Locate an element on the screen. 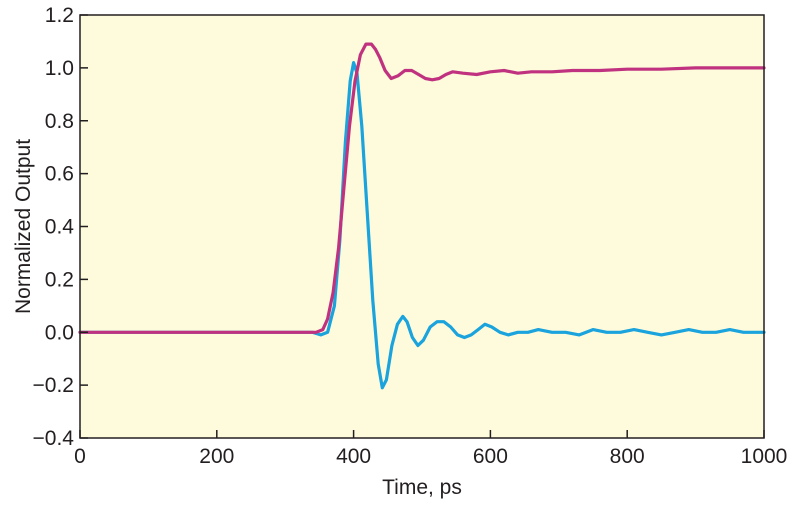 Image resolution: width=800 pixels, height=508 pixels. y-tick-label: 0.2 is located at coordinates (59, 279).